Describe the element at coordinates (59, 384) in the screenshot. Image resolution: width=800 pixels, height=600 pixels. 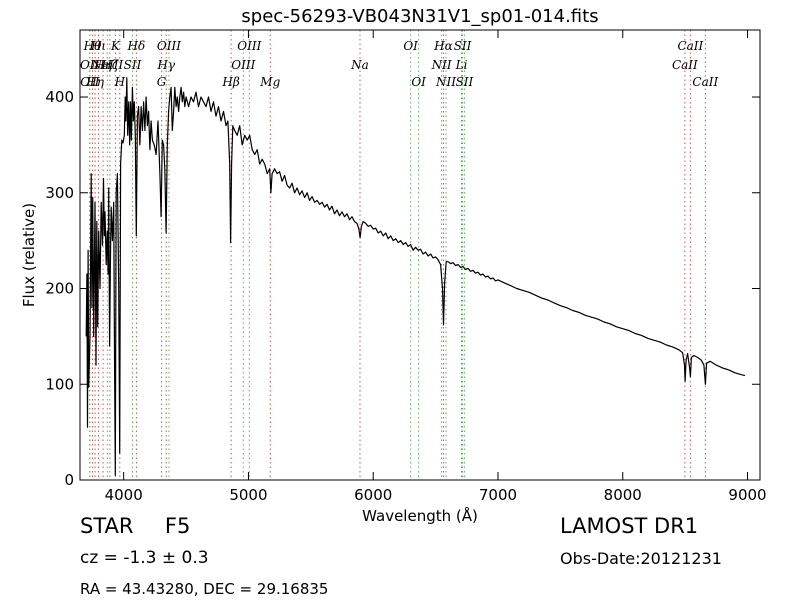
I see `y-tick-label: 100` at that location.